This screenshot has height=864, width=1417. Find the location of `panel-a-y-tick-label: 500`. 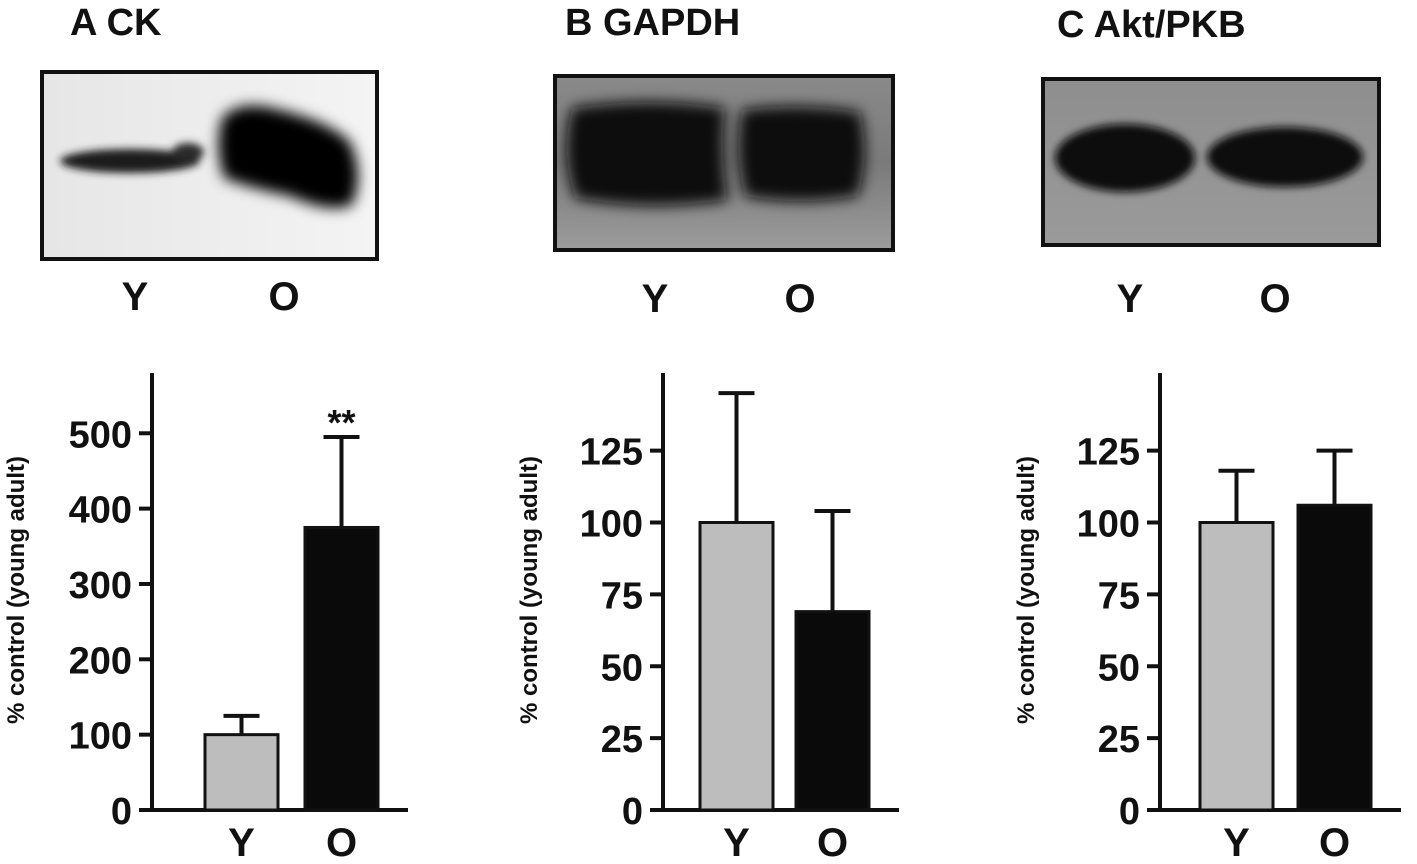

panel-a-y-tick-label: 500 is located at coordinates (100, 435).